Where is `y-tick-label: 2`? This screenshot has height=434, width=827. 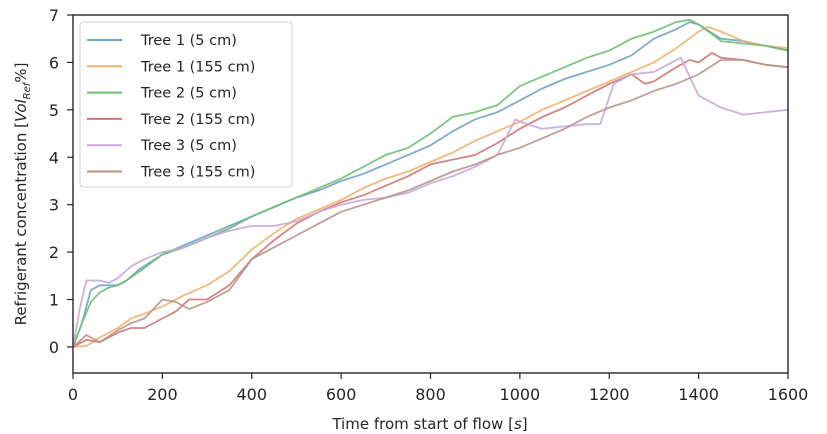
y-tick-label: 2 is located at coordinates (54, 252).